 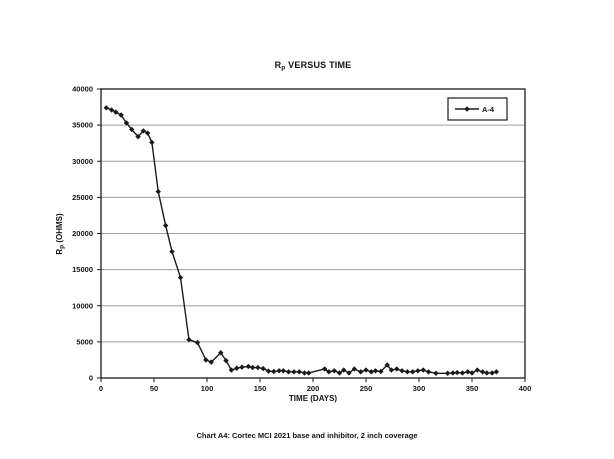 What do you see at coordinates (467, 109) in the screenshot?
I see `legend-marker-diamond` at bounding box center [467, 109].